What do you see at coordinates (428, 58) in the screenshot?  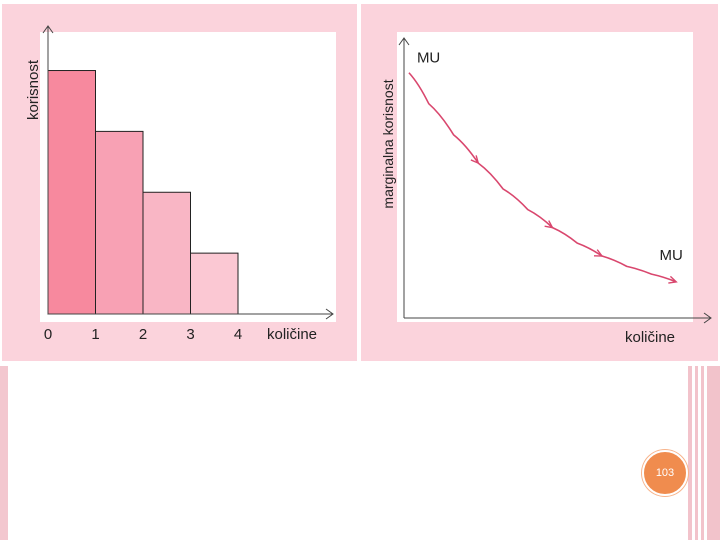 I see `mu-start-label: MU` at bounding box center [428, 58].